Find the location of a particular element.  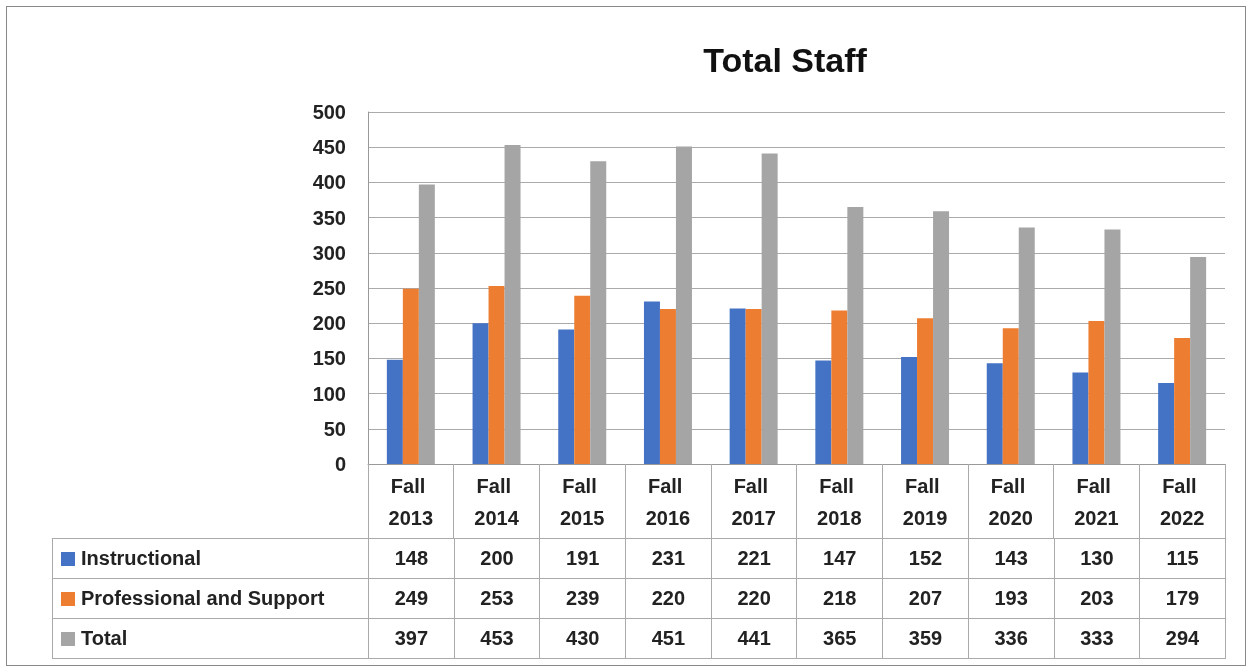

data-label: 191 is located at coordinates (582, 558).